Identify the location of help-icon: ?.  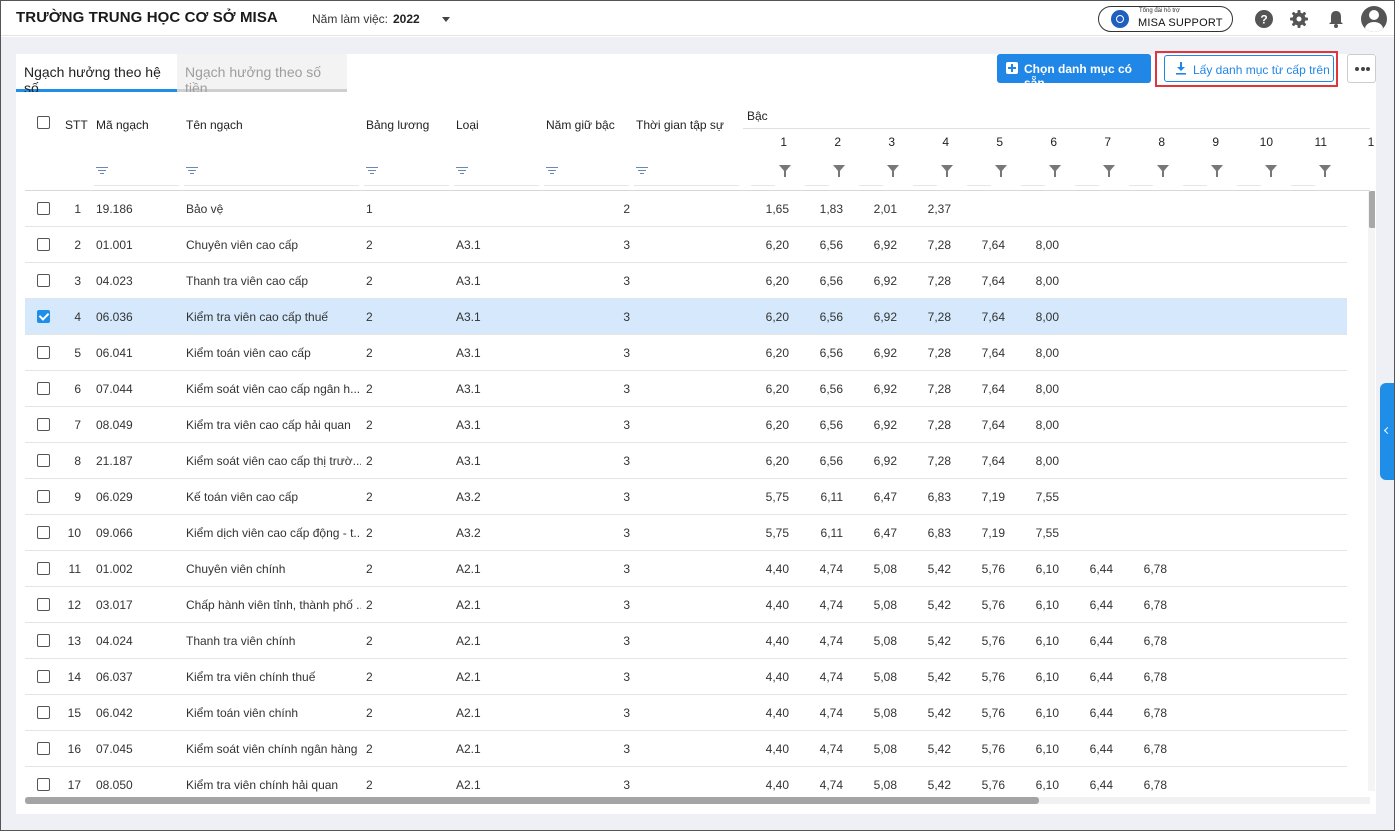
(1264, 19).